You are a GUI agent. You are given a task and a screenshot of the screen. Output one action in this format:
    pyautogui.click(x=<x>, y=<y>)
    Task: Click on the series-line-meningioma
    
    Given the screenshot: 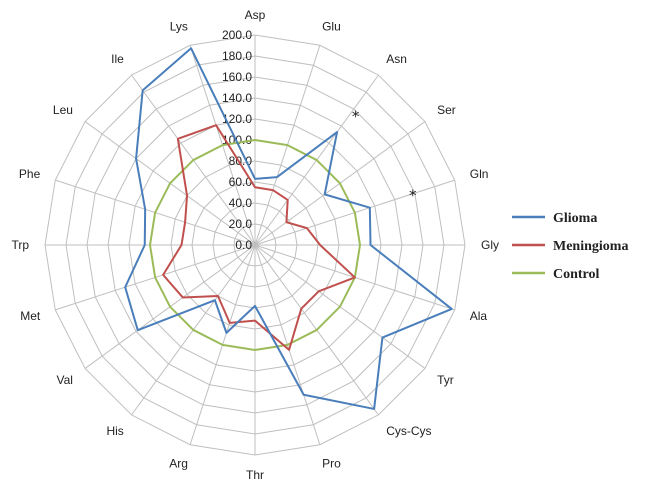 What is the action you would take?
    pyautogui.click(x=259, y=237)
    